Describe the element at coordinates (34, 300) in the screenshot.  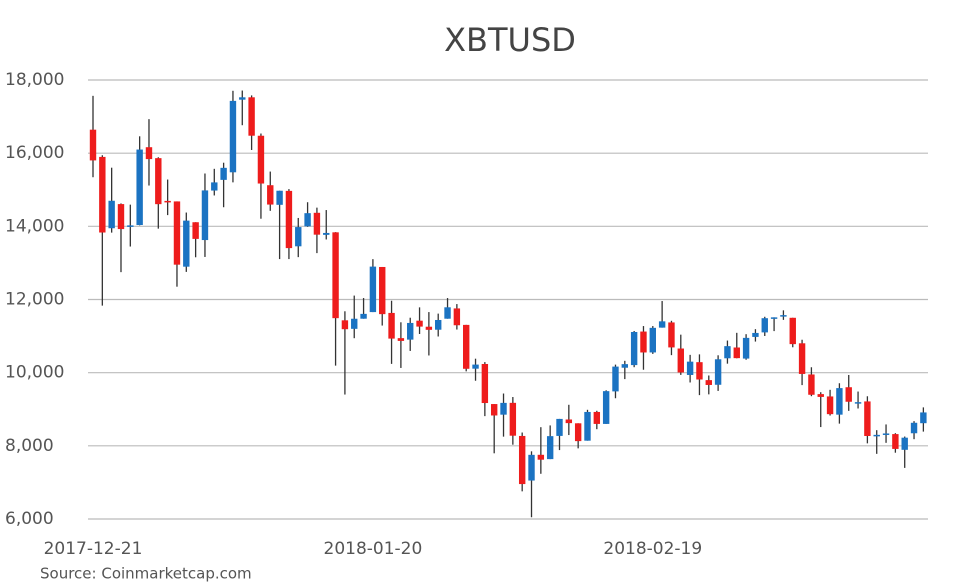
I see `y-tick-label: 12,000` at that location.